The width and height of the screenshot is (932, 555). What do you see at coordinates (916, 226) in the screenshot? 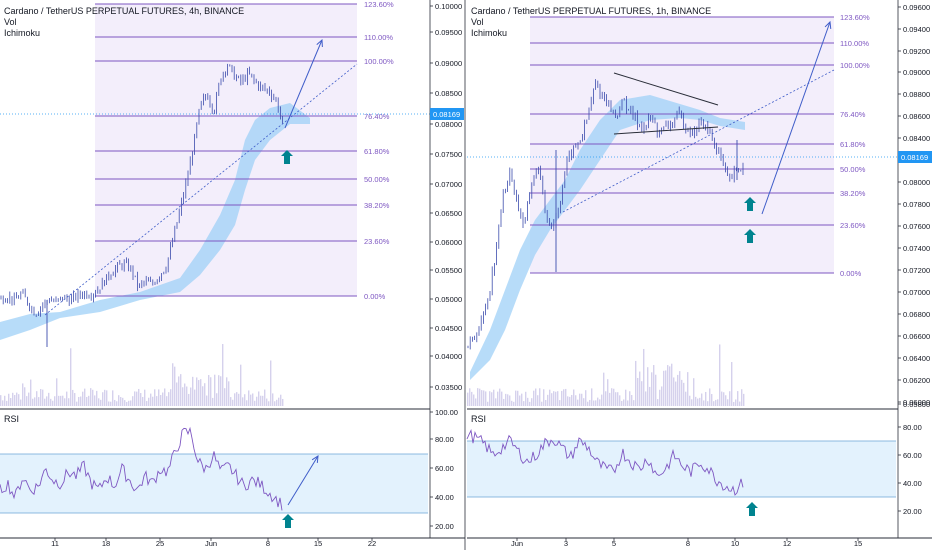
I see `price-tick-label: 0.07600` at bounding box center [916, 226].